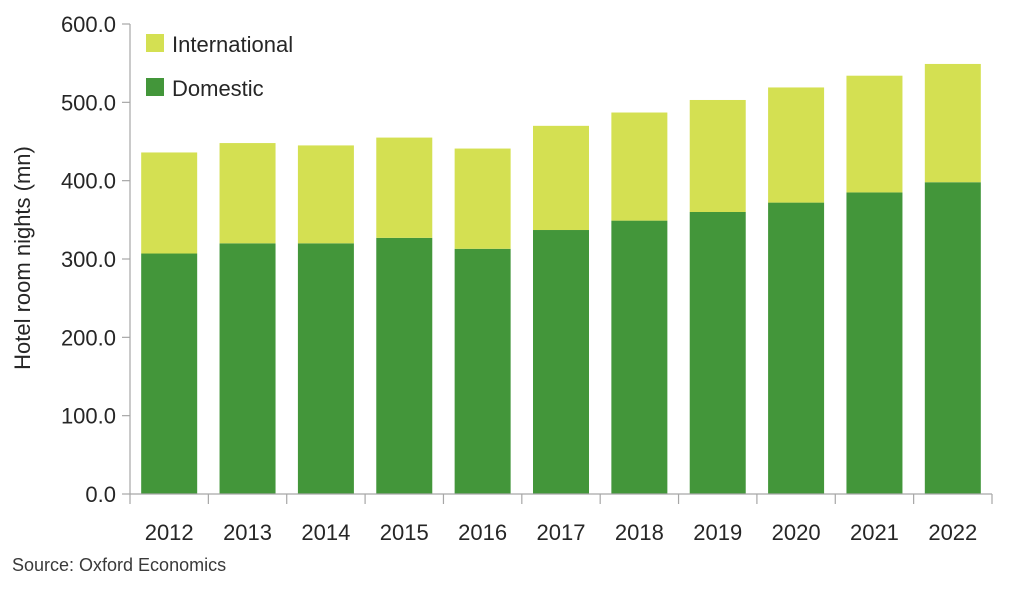 The image size is (1024, 597). Describe the element at coordinates (639, 532) in the screenshot. I see `x-tick-label: 2018` at that location.